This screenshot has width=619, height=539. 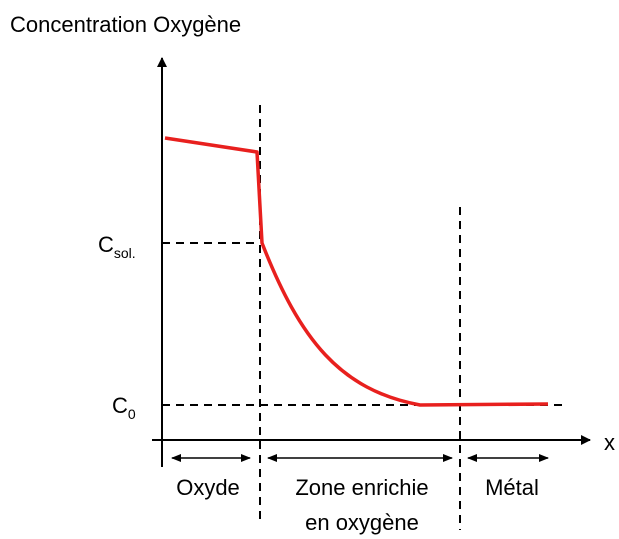 What do you see at coordinates (362, 522) in the screenshot?
I see `region-label: en oxygène` at bounding box center [362, 522].